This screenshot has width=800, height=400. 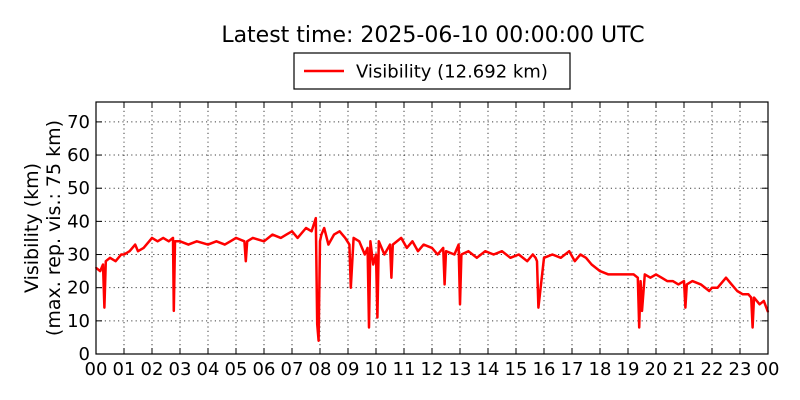 What do you see at coordinates (78, 255) in the screenshot?
I see `y-tick-label: 30` at bounding box center [78, 255].